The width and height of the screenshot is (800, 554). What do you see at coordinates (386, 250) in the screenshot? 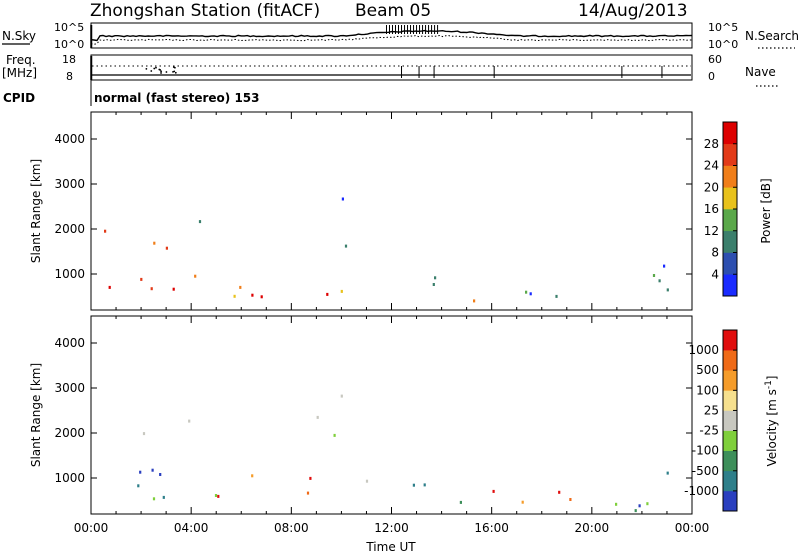
I see `power-heatmap` at bounding box center [386, 250].